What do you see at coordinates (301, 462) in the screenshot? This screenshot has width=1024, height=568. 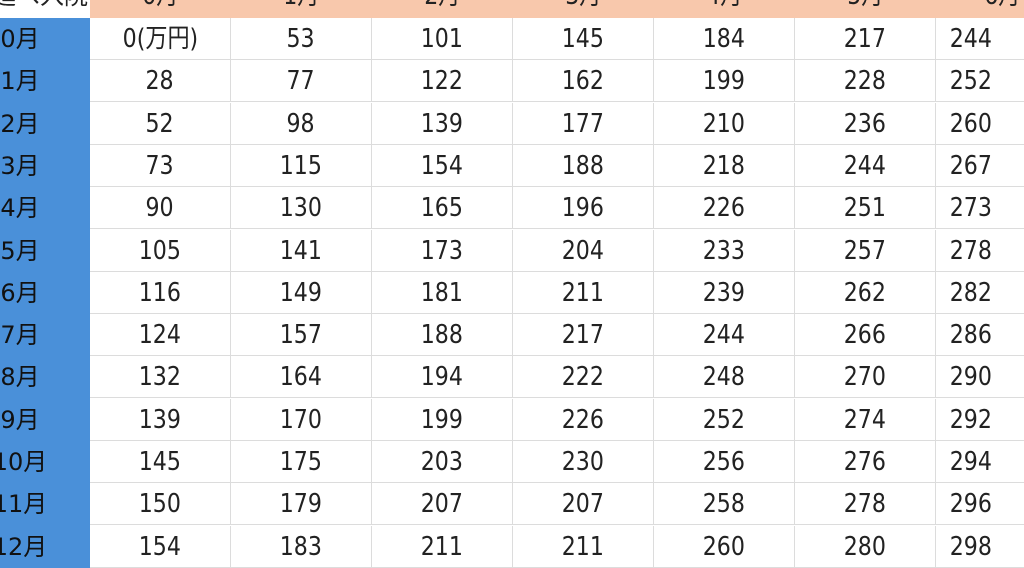 I see `table-cell: 175` at bounding box center [301, 462].